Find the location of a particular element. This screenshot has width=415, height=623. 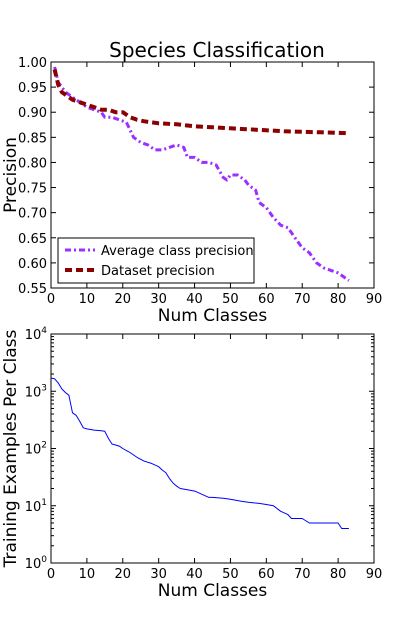

y-tick-label: 10⁴ is located at coordinates (36, 334).